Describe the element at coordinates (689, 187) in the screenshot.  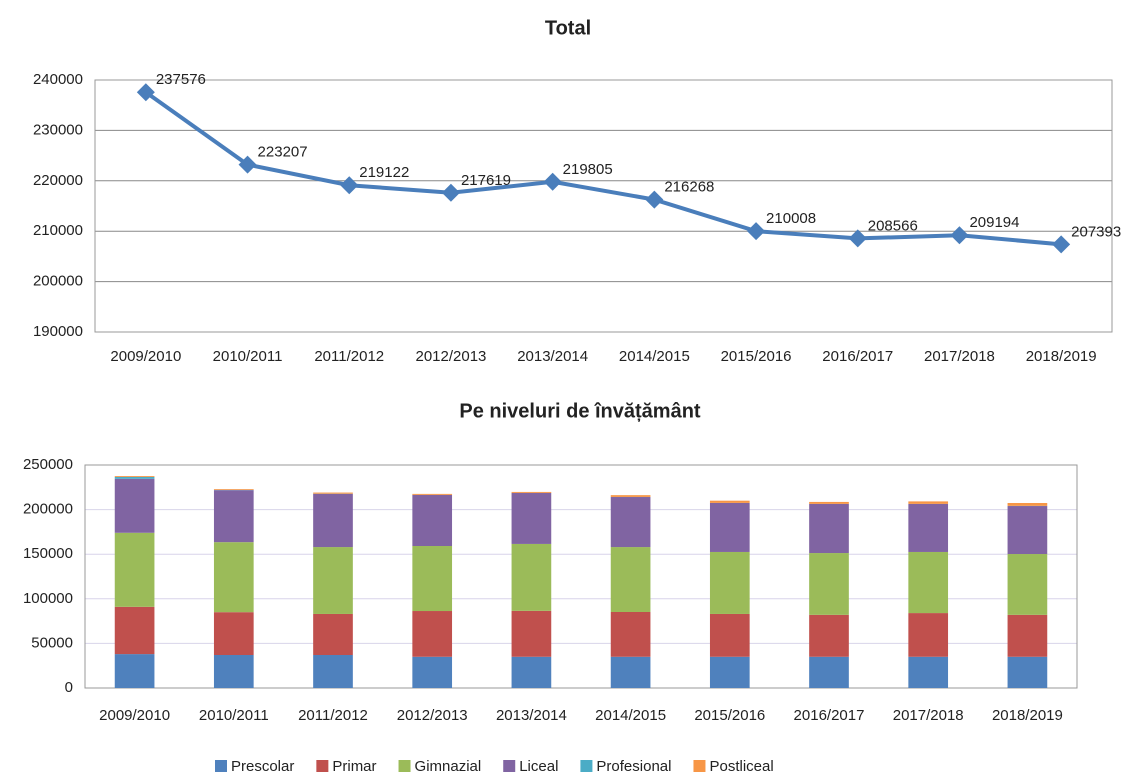
I see `data-label: 216268` at that location.